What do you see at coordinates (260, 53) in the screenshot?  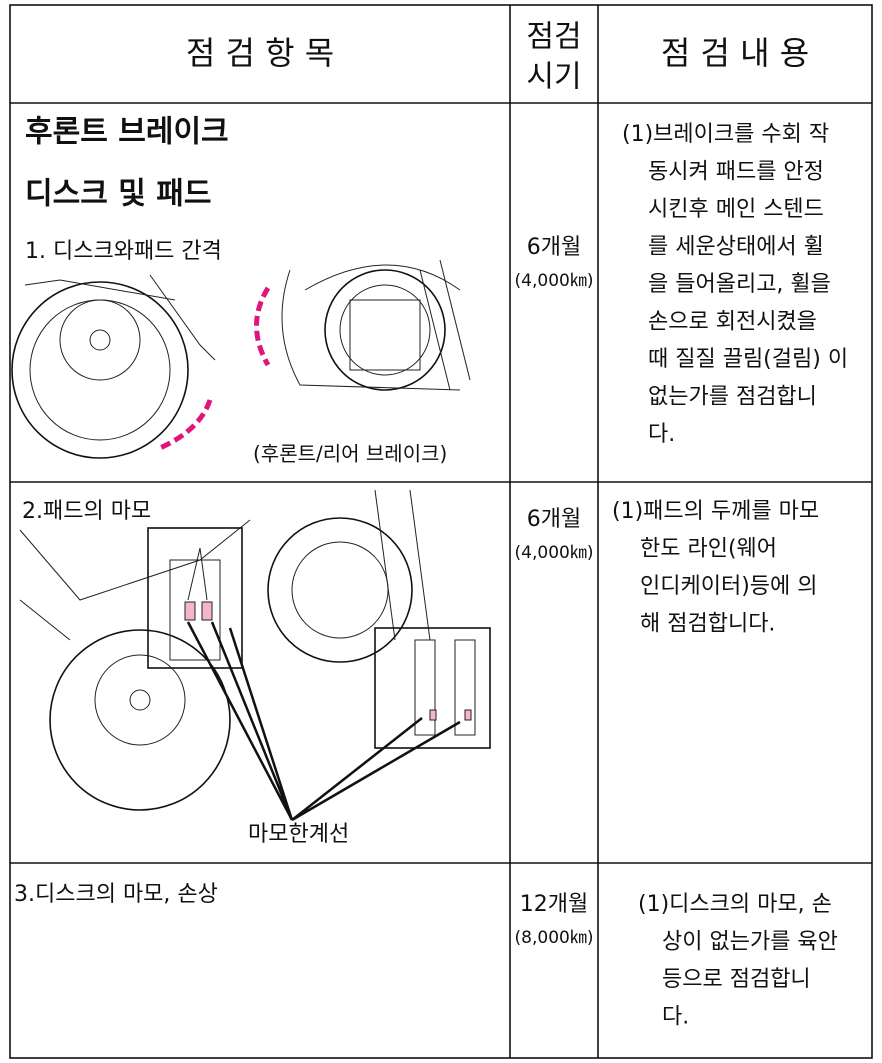 I see `header-item: 점 검 항 목` at bounding box center [260, 53].